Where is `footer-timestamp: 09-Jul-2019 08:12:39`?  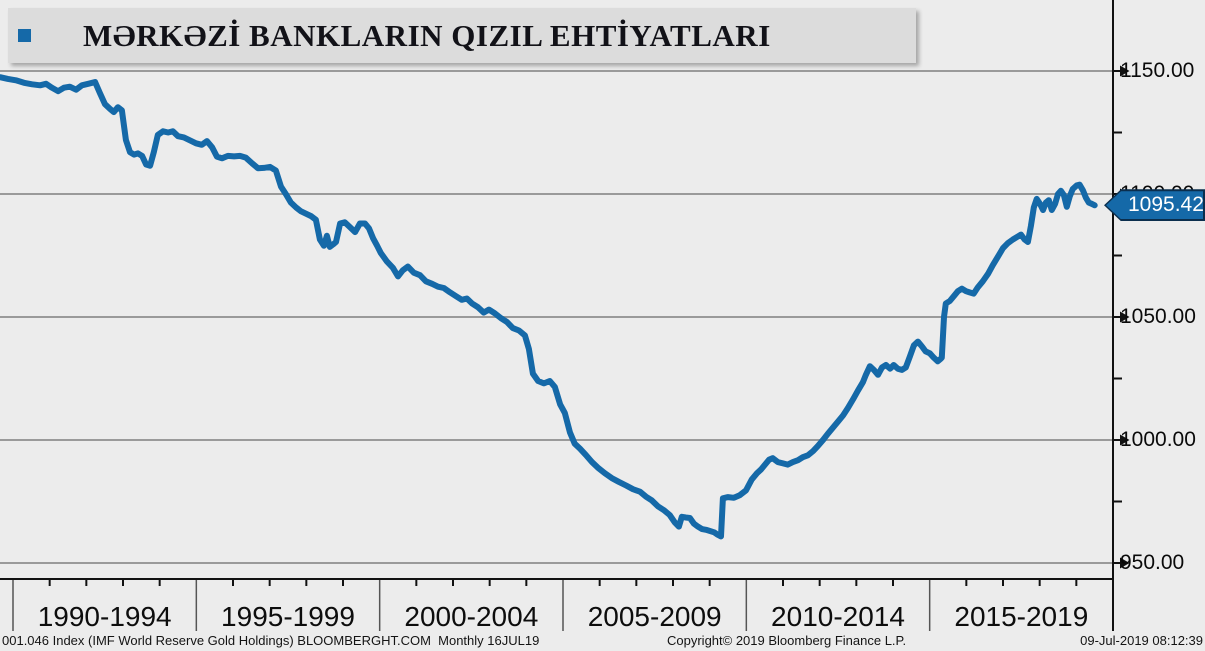
footer-timestamp: 09-Jul-2019 08:12:39 is located at coordinates (1141, 640).